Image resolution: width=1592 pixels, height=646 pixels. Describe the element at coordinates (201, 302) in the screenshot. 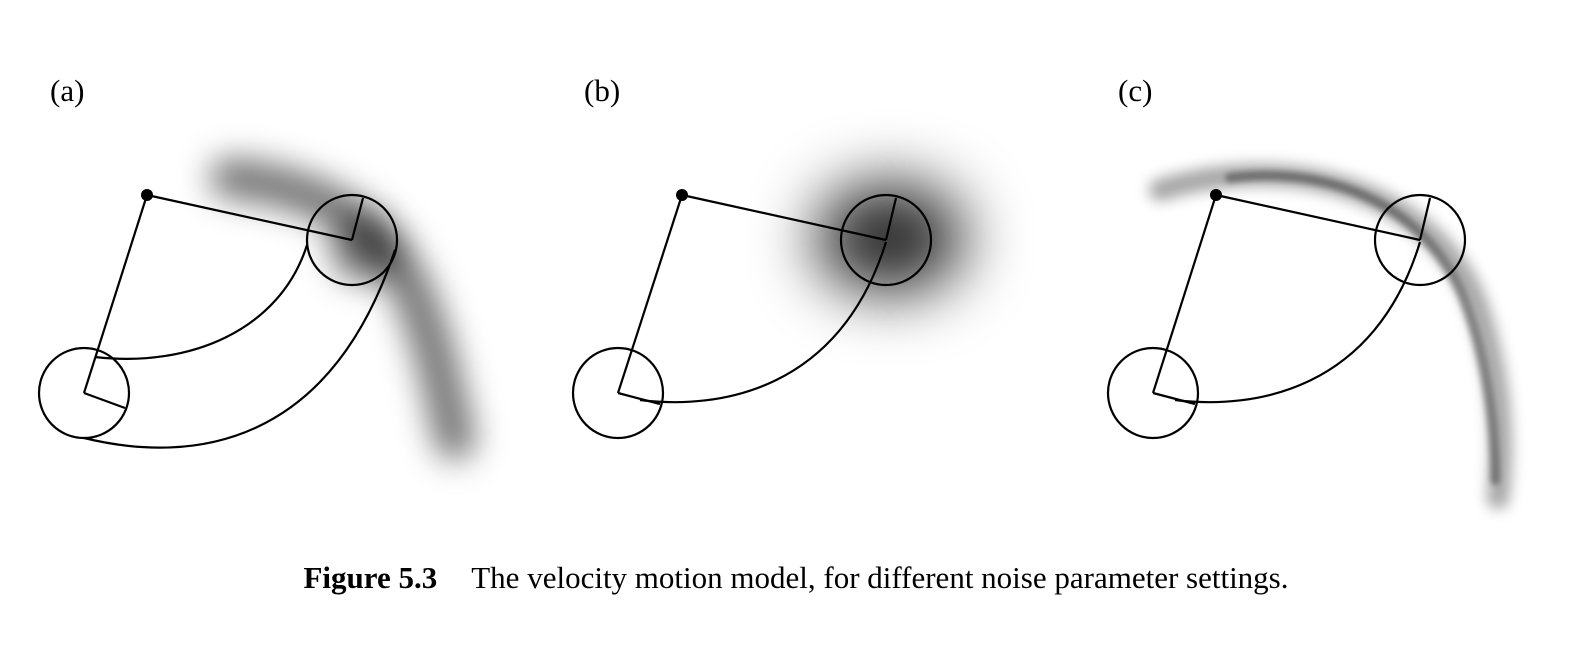

I see `panel-a-arc-inner` at that location.